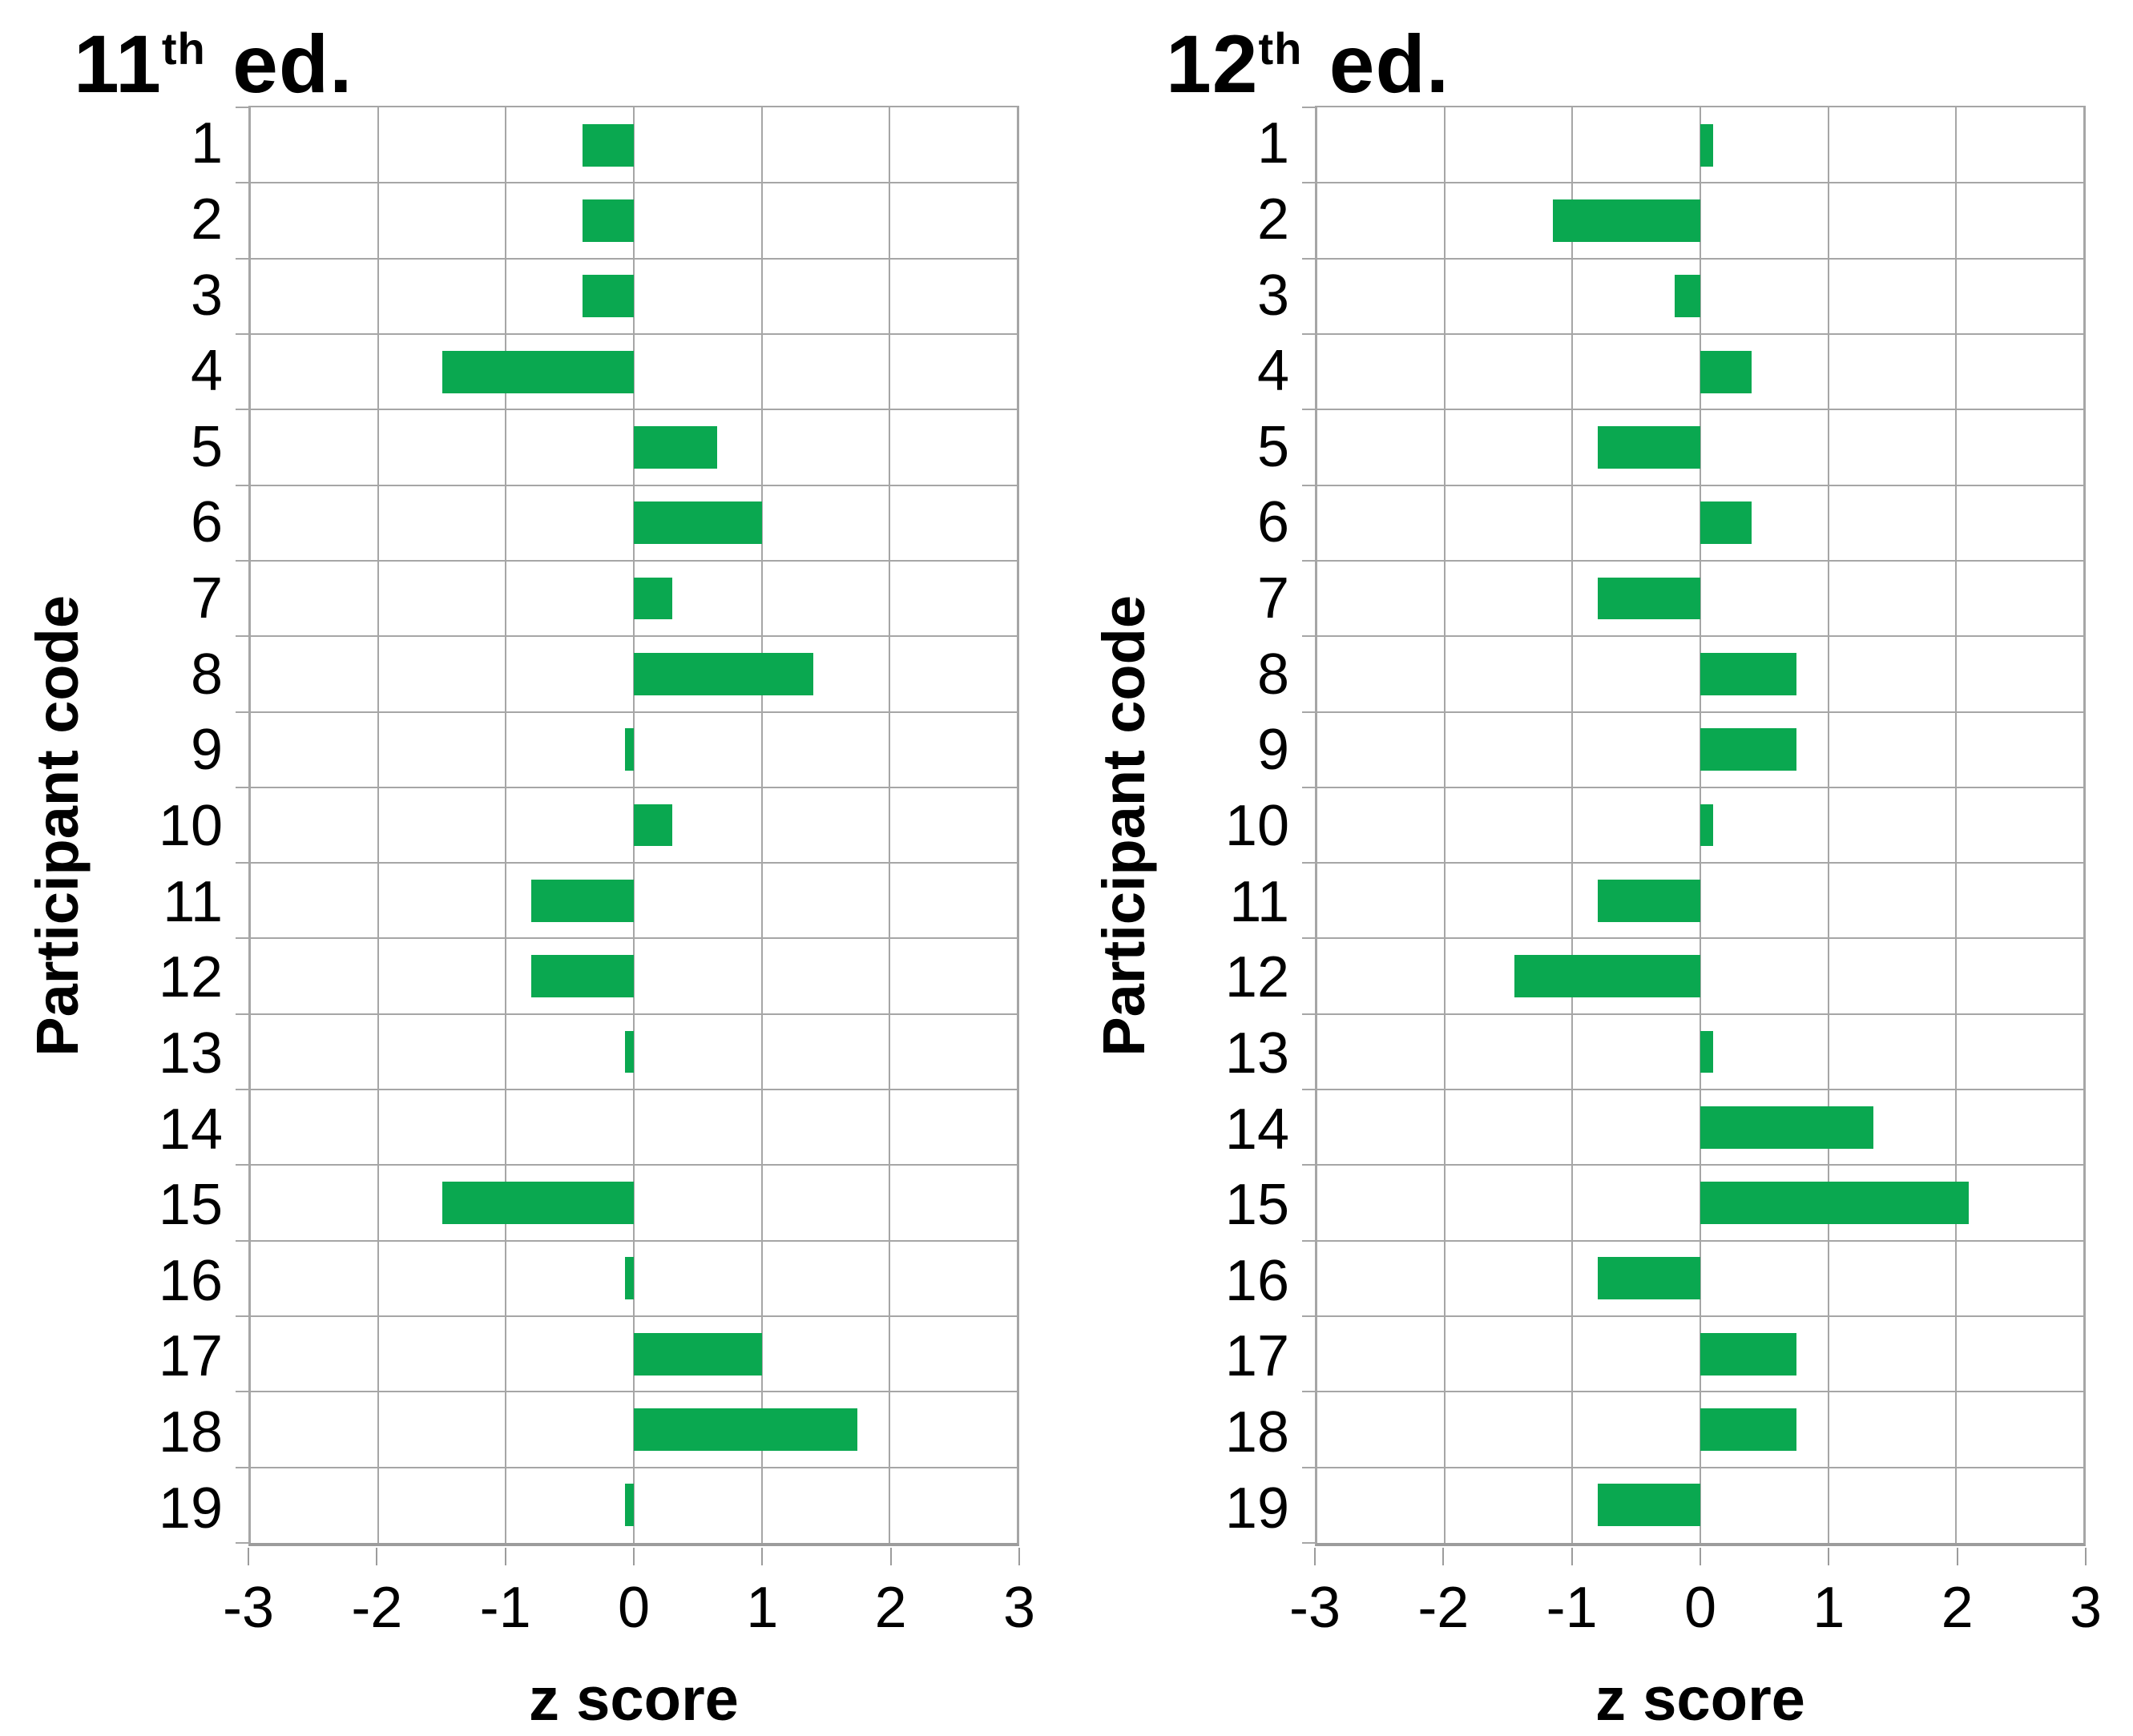 This screenshot has height=1736, width=2133. Describe the element at coordinates (1259, 901) in the screenshot. I see `y-tick-label: 11` at that location.